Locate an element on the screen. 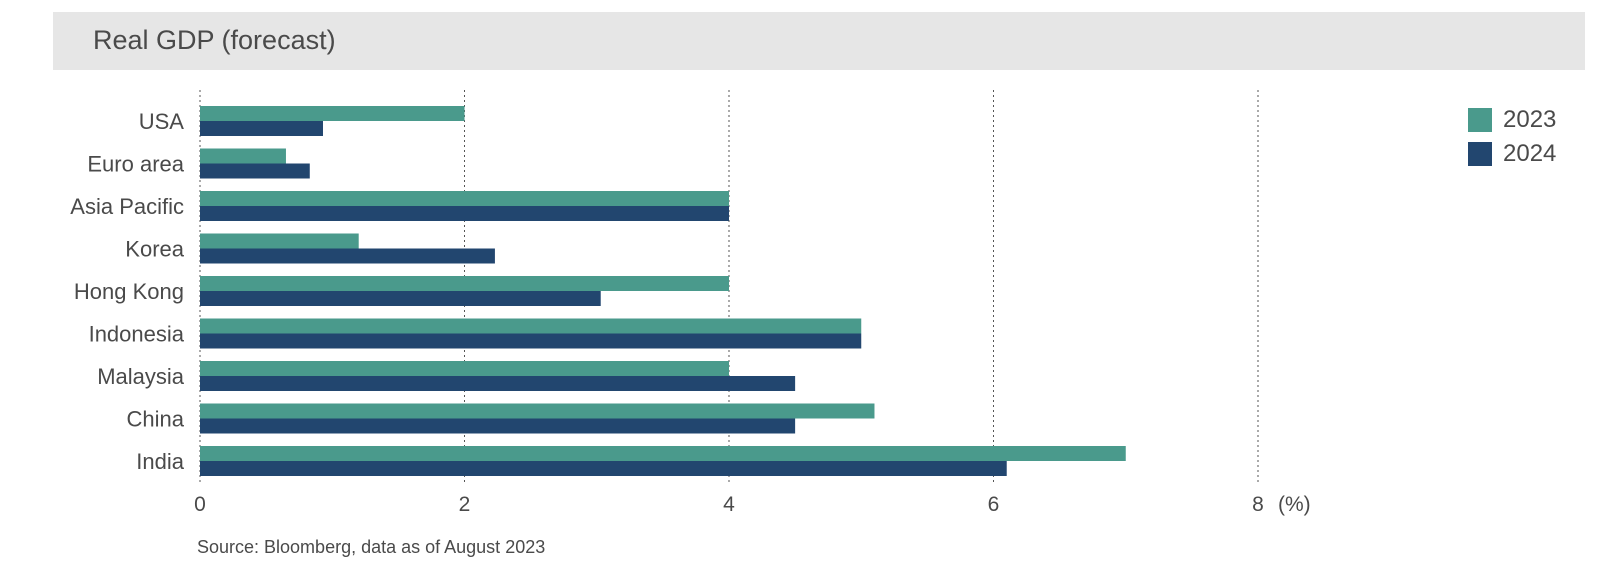 This screenshot has height=577, width=1600. x-tick-label-6: 6 is located at coordinates (994, 504).